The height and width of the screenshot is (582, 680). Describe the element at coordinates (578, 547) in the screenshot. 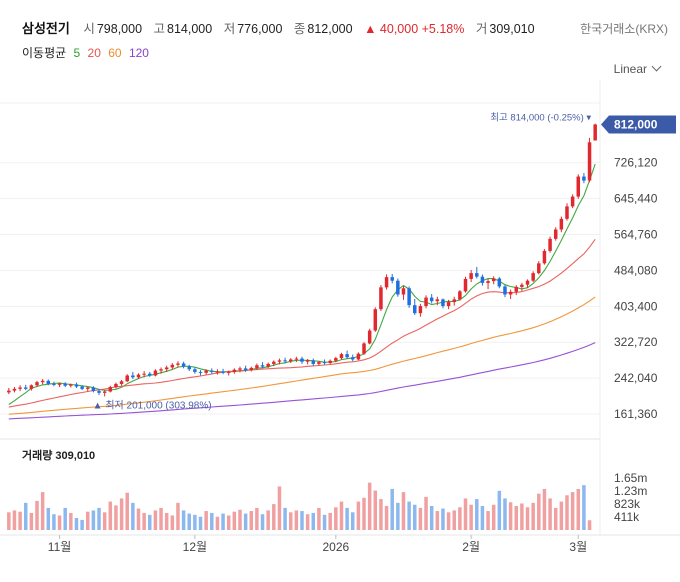

I see `time-tick-label: 3월` at that location.